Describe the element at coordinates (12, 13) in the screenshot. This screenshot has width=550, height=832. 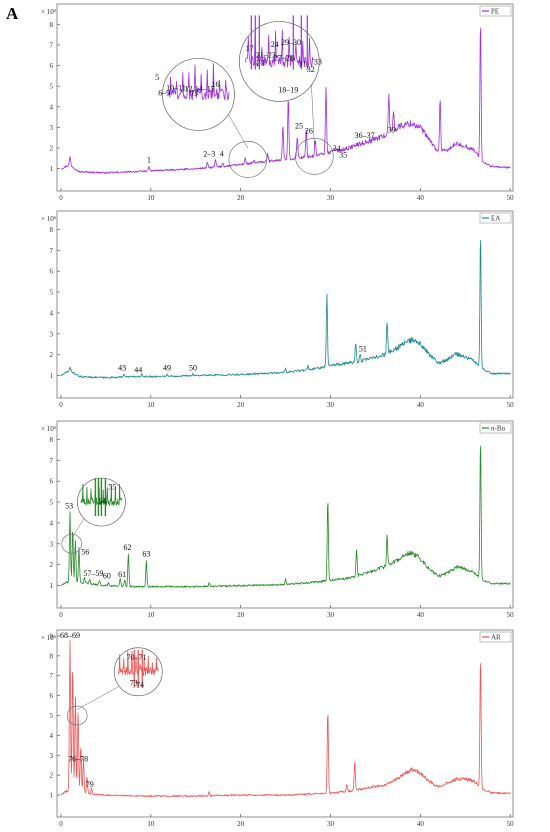
I see `panel-letter: A` at that location.